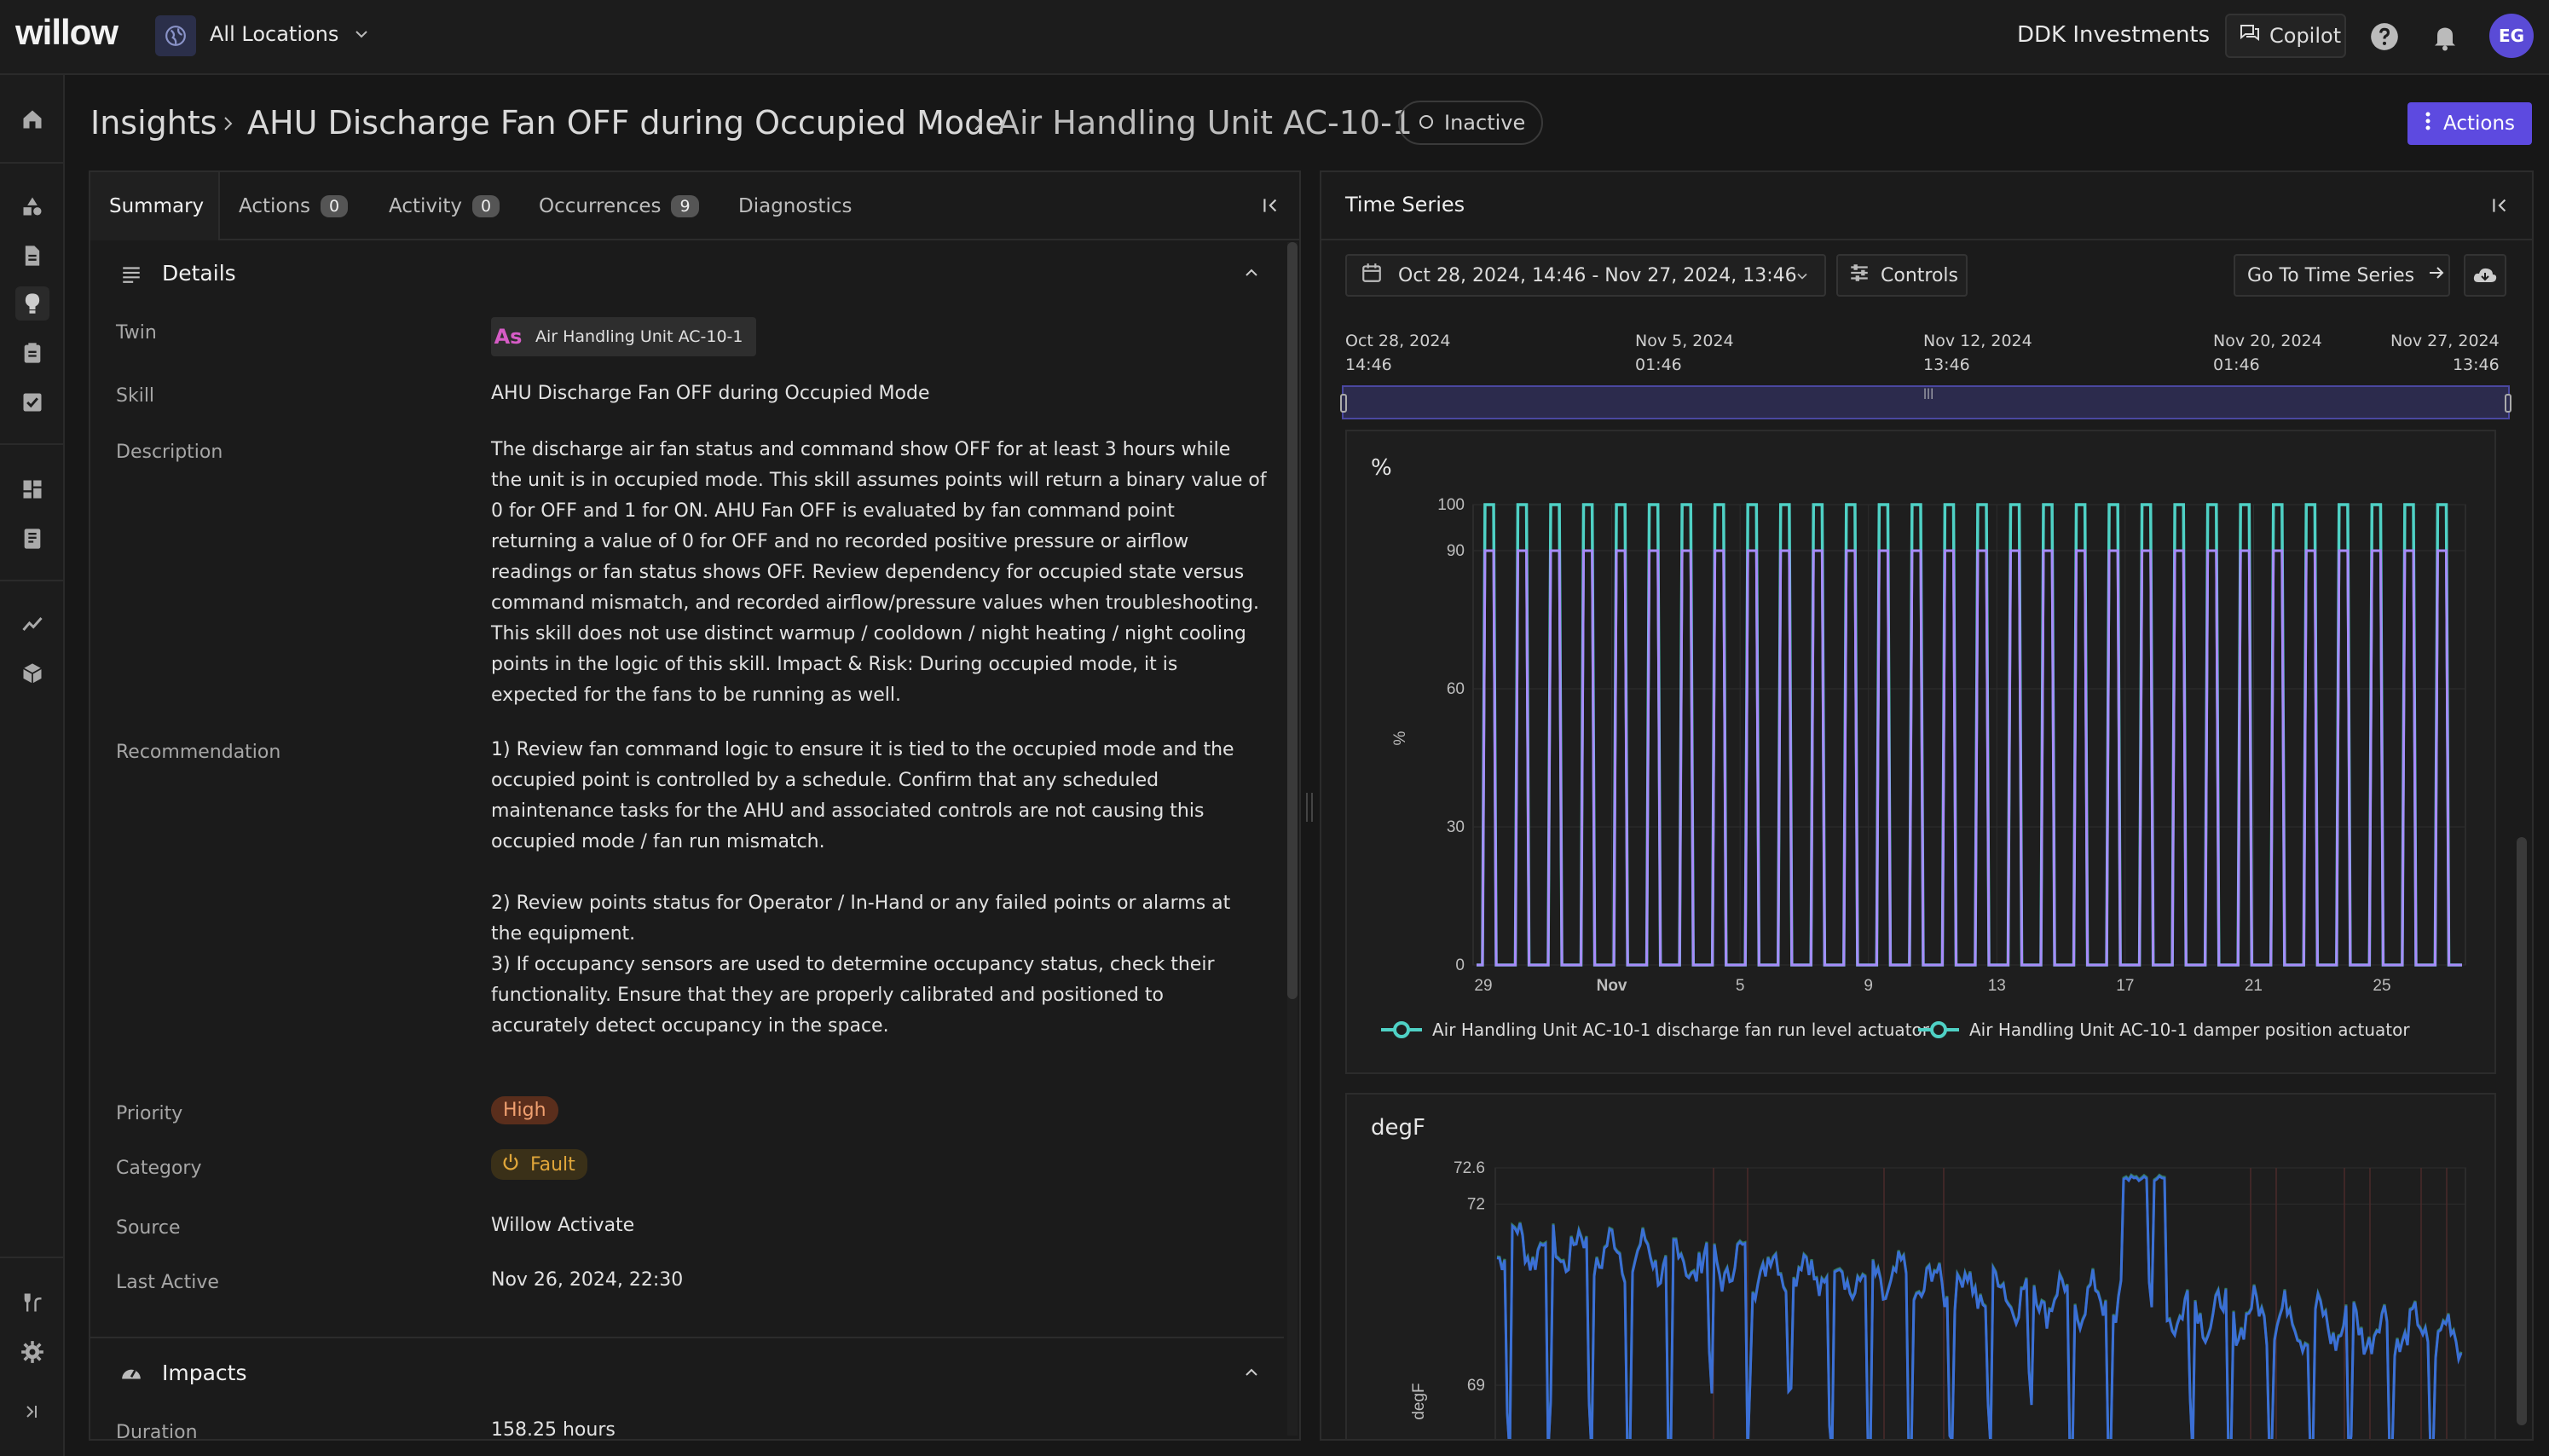  What do you see at coordinates (32, 303) in the screenshot?
I see `insights-lightbulb-icon` at bounding box center [32, 303].